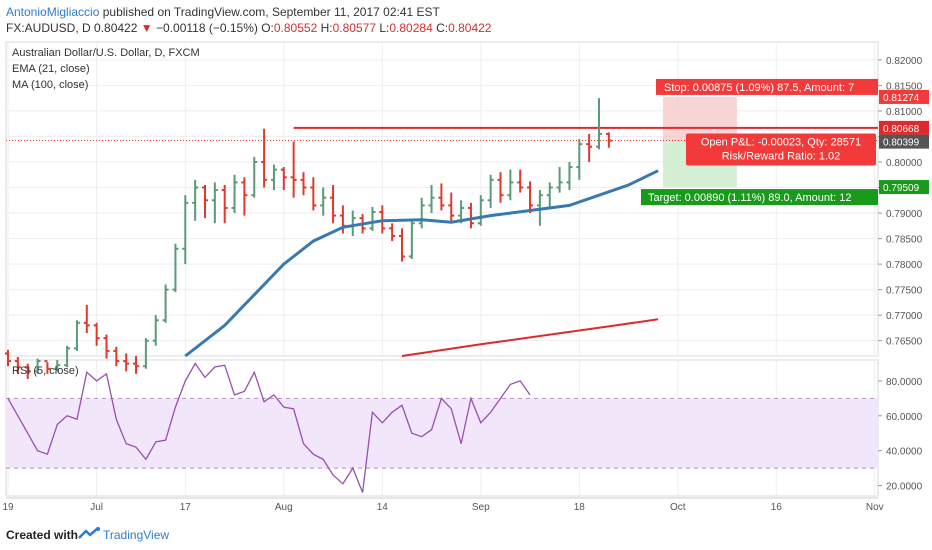 The height and width of the screenshot is (550, 932). Describe the element at coordinates (384, 28) in the screenshot. I see `ohlc-low-key: L:` at that location.